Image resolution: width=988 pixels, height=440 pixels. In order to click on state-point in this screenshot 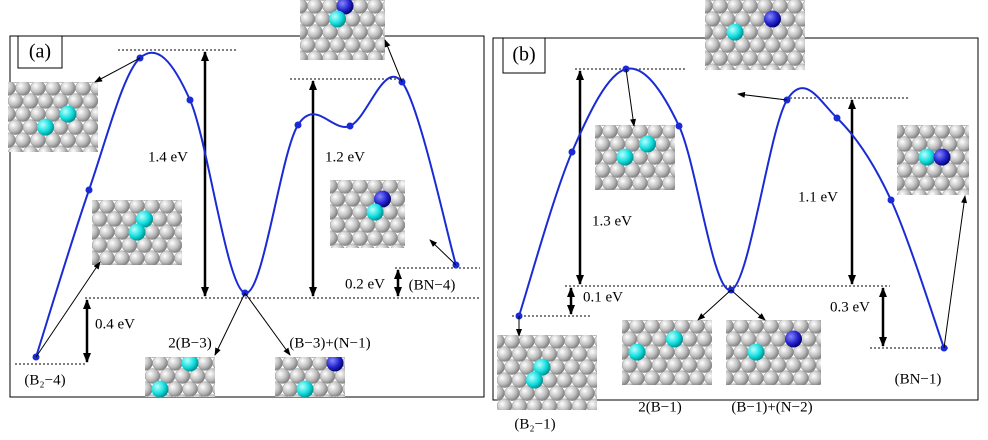, I will do `click(679, 126)`.